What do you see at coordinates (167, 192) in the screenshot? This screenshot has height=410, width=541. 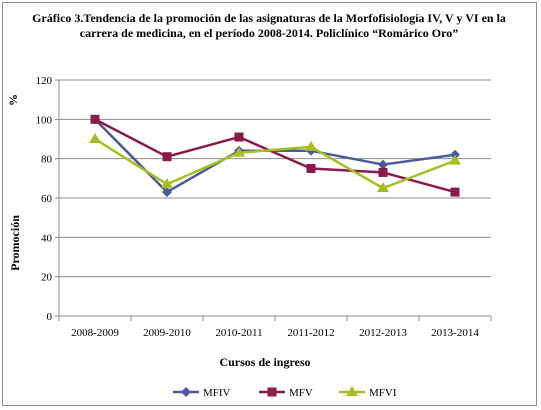 I see `point-MFIV-2009-2010` at bounding box center [167, 192].